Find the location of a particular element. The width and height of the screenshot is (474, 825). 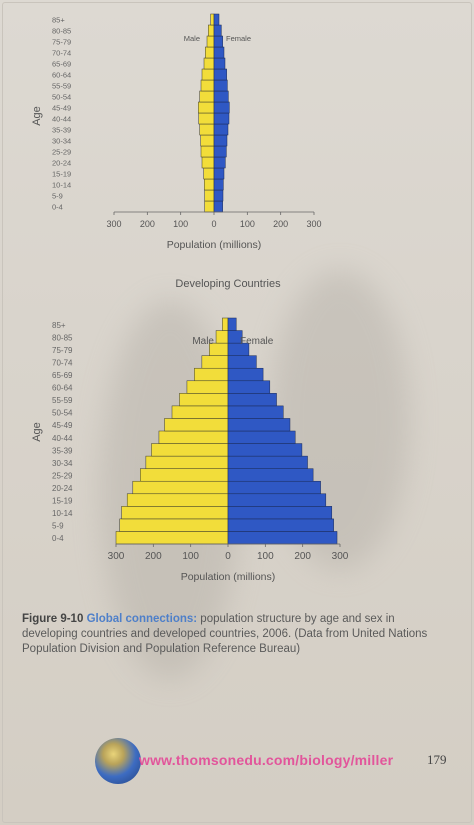

page-footer: www.thomsonedu.com/biology/miller 179 is located at coordinates (280, 765).